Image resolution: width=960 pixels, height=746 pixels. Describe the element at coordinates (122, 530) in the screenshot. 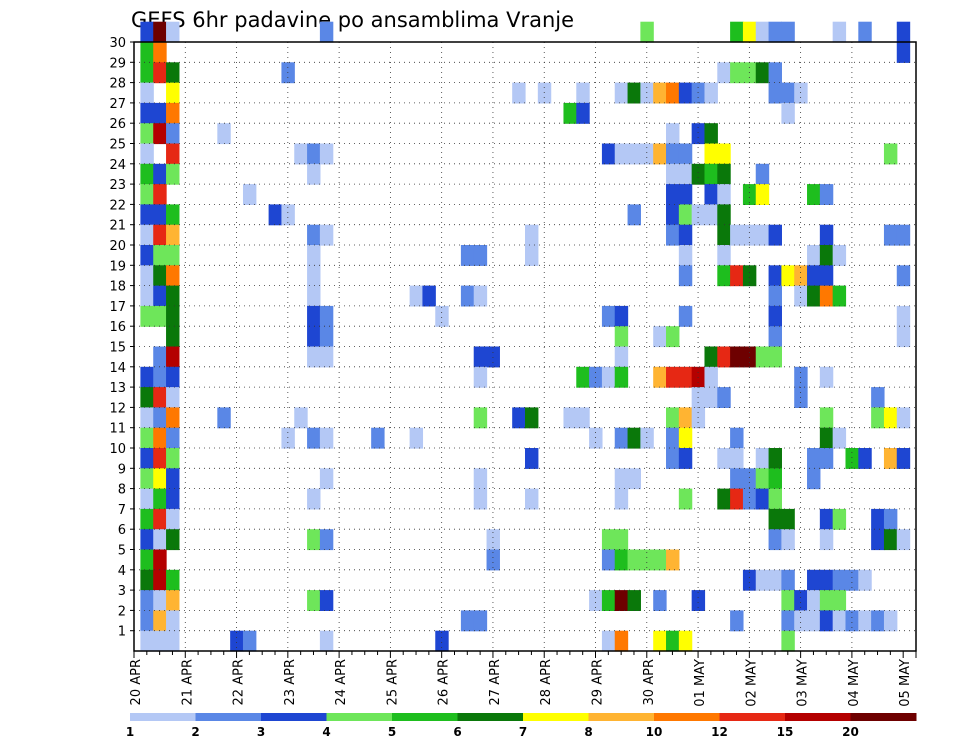

I see `y-tick-label: 6` at that location.